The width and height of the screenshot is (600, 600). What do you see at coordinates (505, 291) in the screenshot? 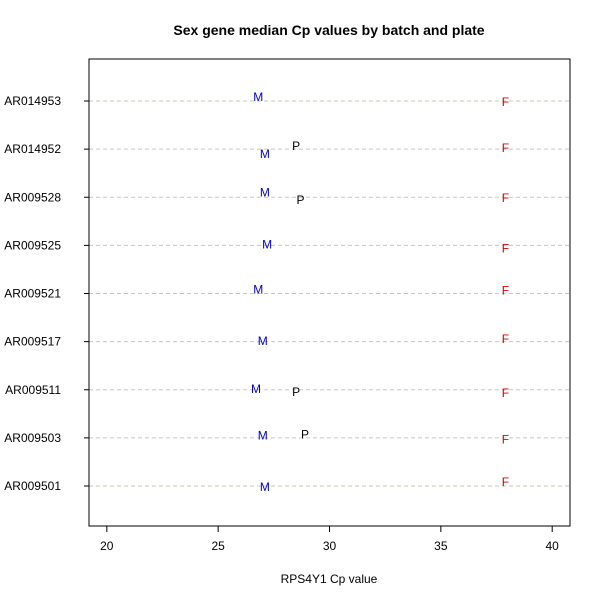
I see `point-f-ar009521: F` at bounding box center [505, 291].